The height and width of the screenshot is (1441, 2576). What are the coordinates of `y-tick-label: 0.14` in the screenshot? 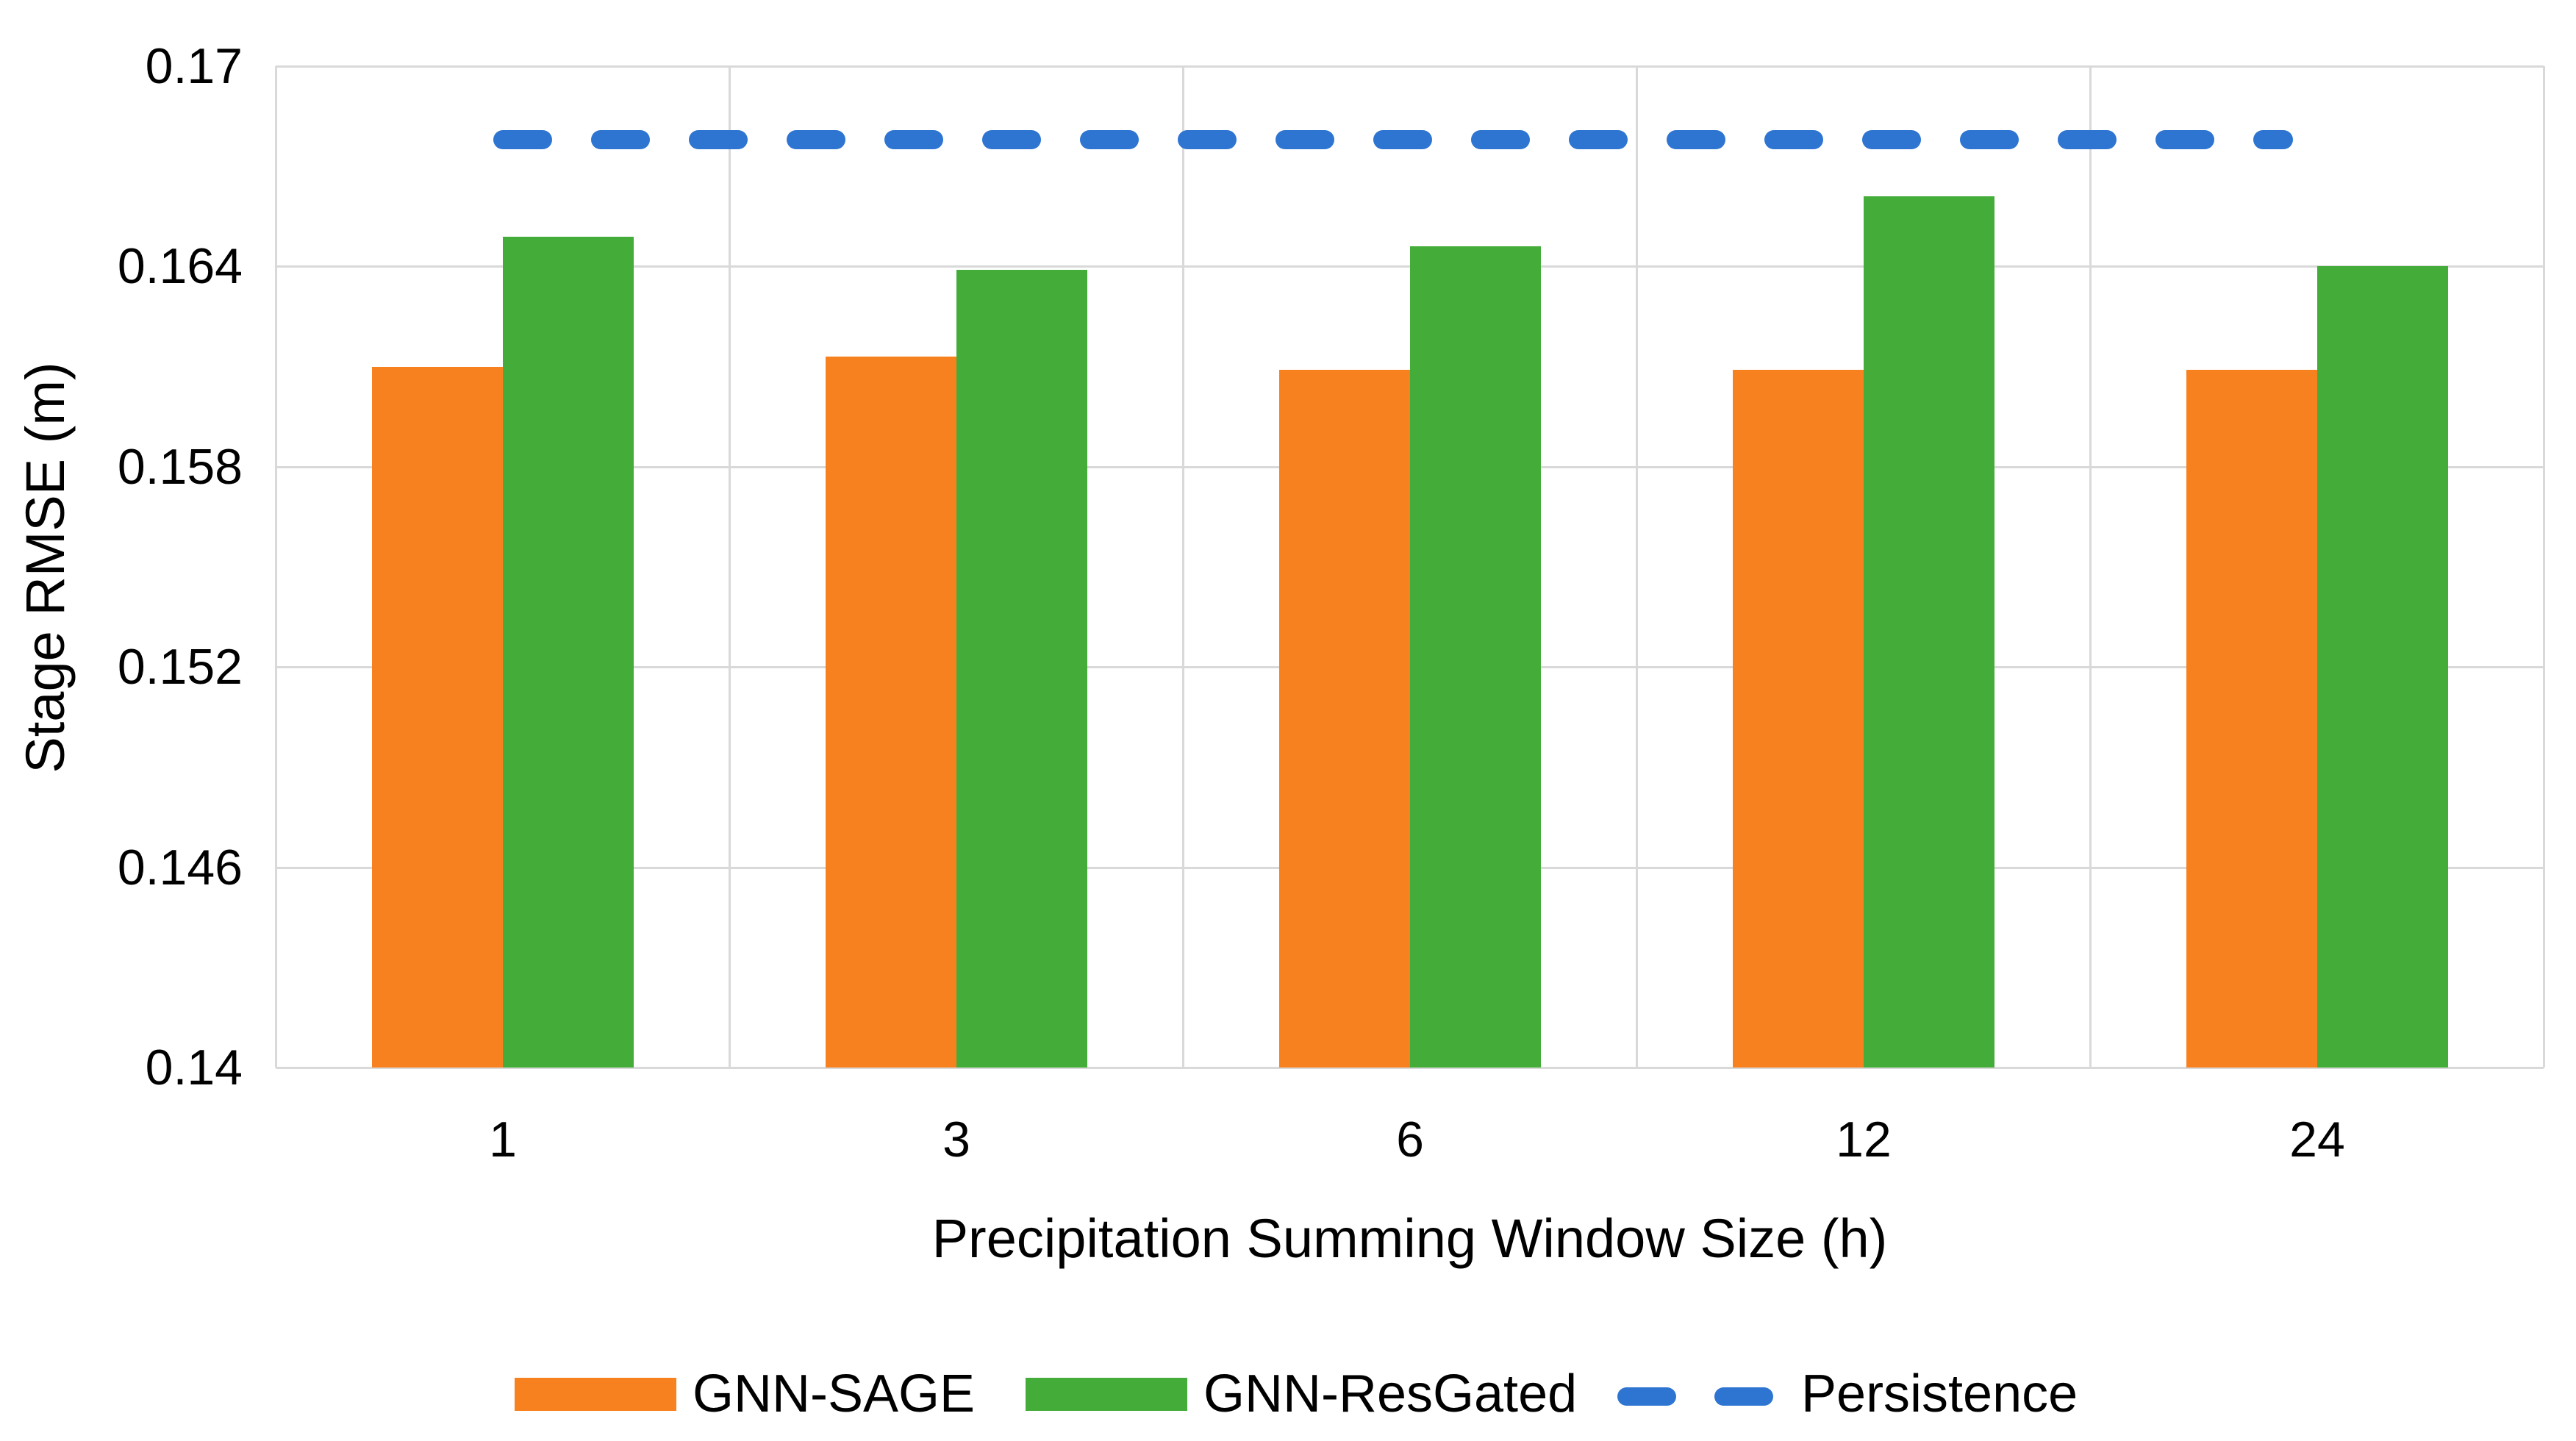 It's located at (194, 1067).